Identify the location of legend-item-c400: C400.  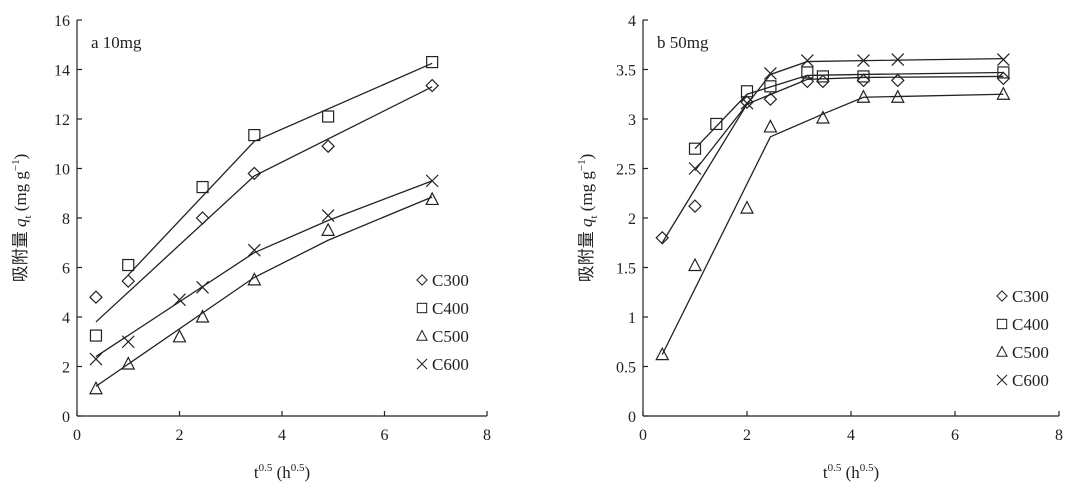
(1022, 324).